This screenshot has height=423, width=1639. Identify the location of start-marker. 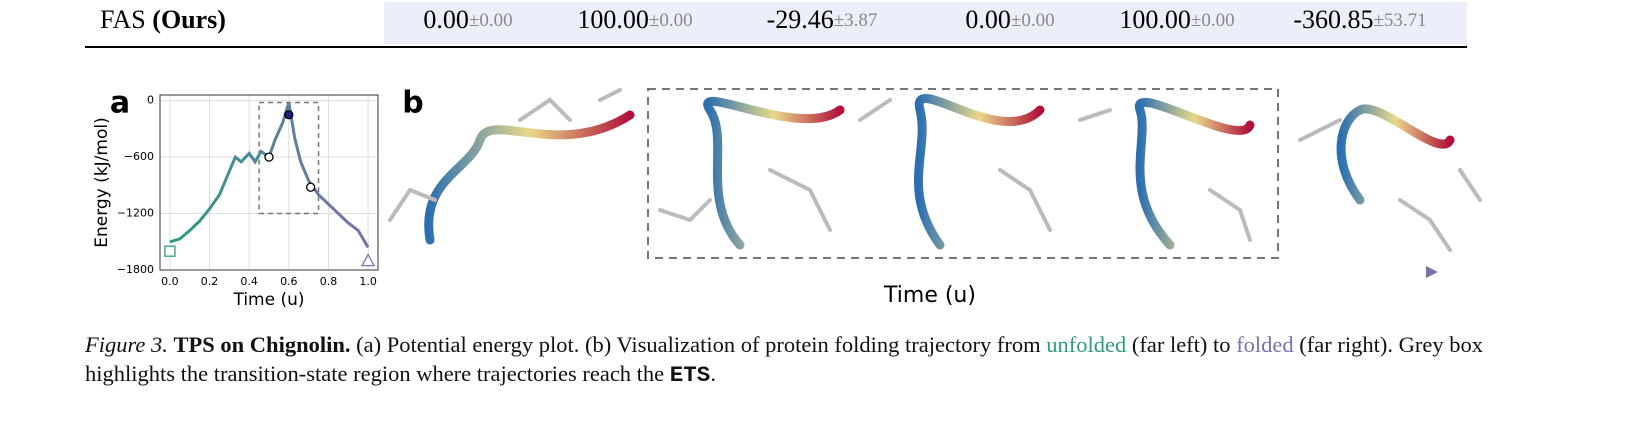
(170, 251).